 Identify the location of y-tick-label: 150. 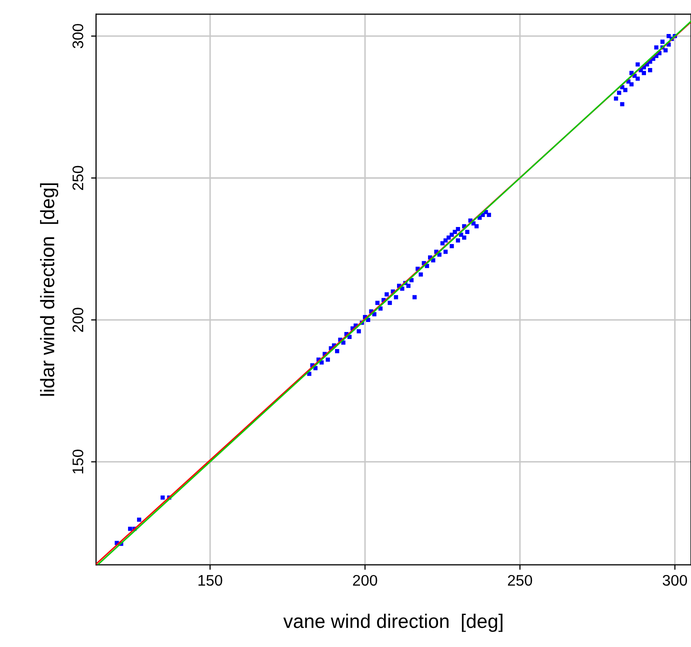
(78, 462).